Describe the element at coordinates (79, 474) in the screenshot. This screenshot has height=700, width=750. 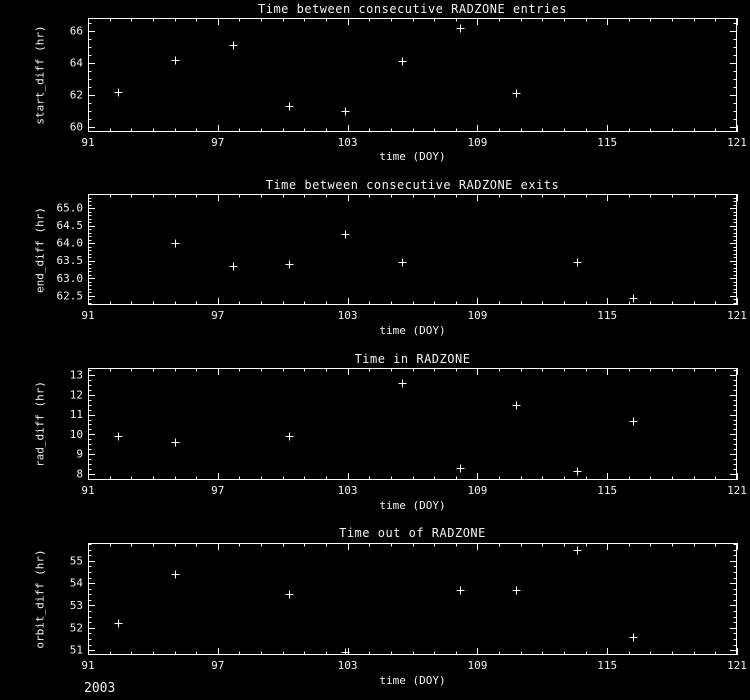
I see `svg-text: 8` at that location.